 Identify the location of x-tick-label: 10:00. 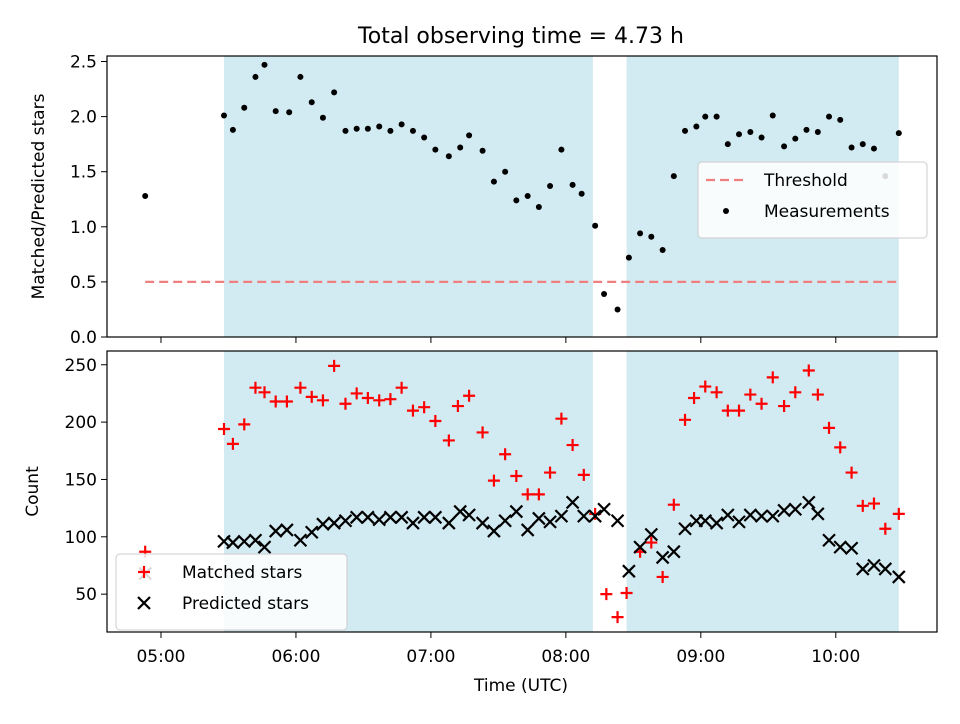
(835, 657).